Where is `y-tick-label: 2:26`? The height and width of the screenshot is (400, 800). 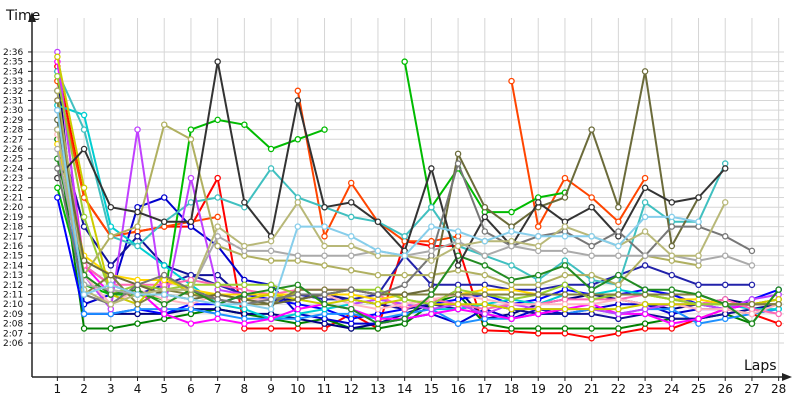 y-tick-label: 2:26 is located at coordinates (13, 150).